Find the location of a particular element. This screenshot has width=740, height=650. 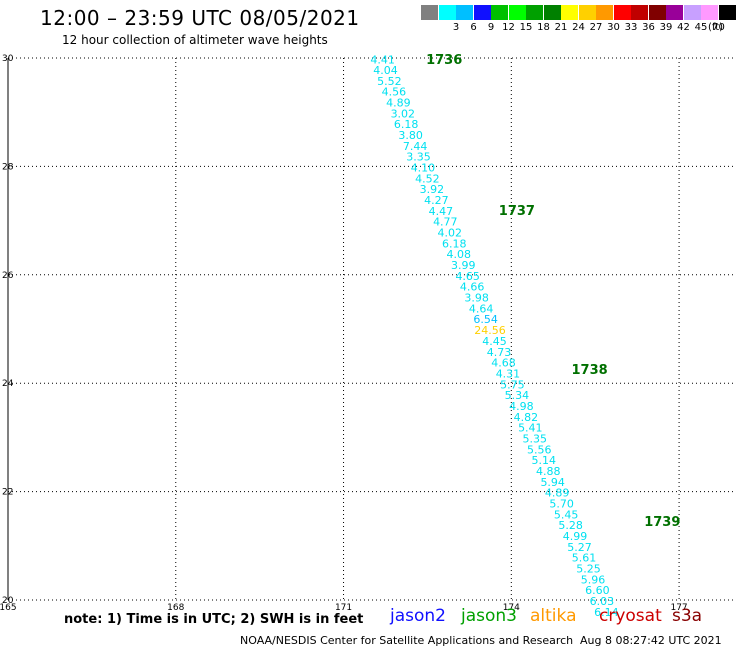

swh-data-label: 6.60 is located at coordinates (597, 590).